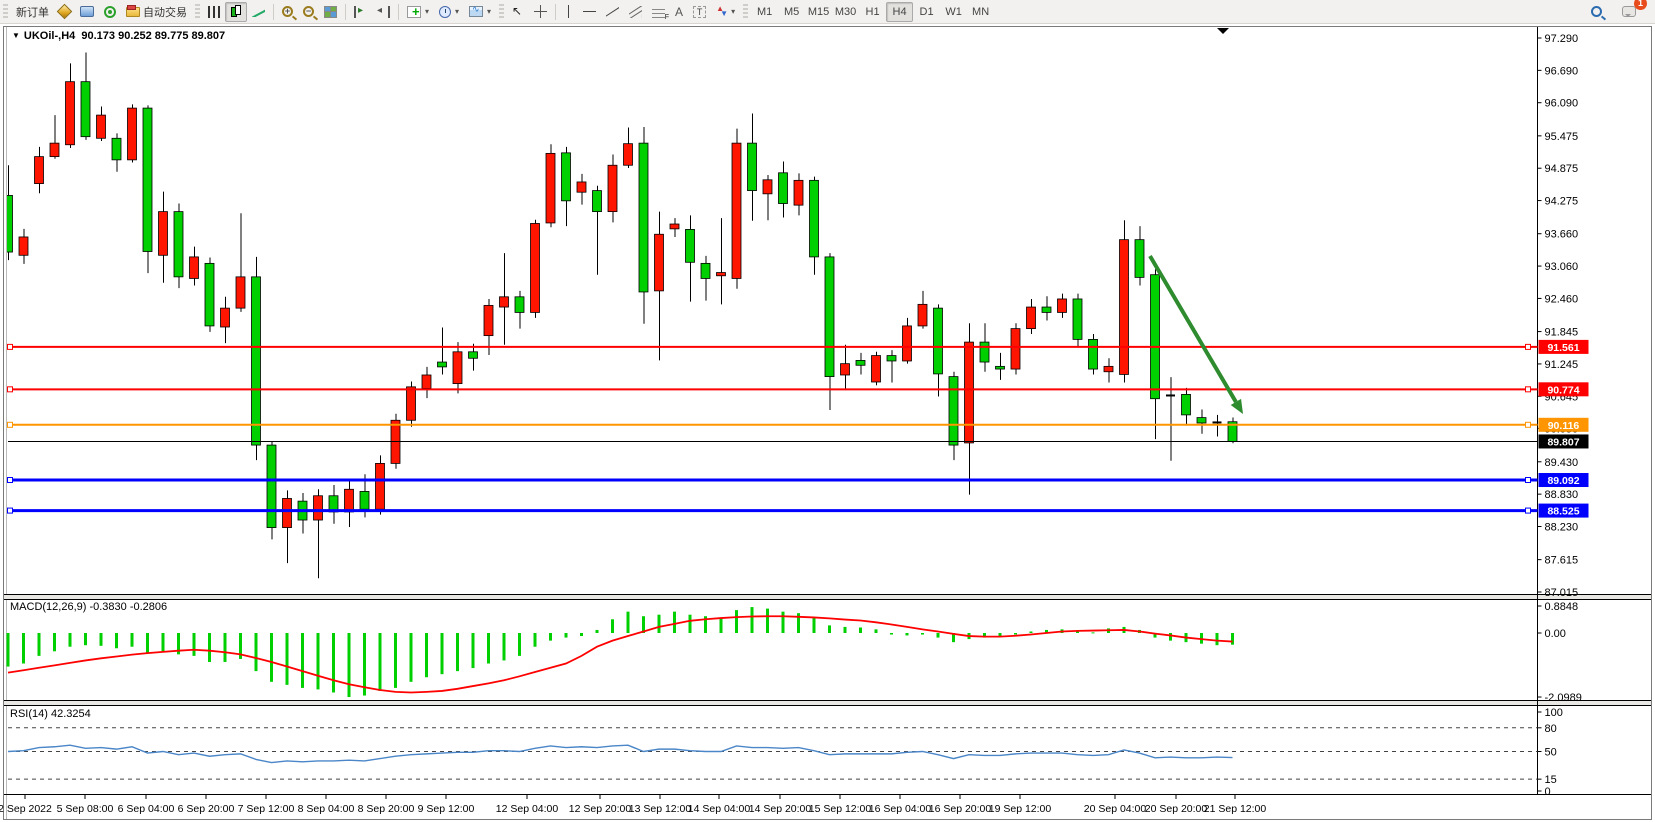 This screenshot has height=822, width=1655. What do you see at coordinates (1632, 11) in the screenshot?
I see `notifications-button: 1` at bounding box center [1632, 11].